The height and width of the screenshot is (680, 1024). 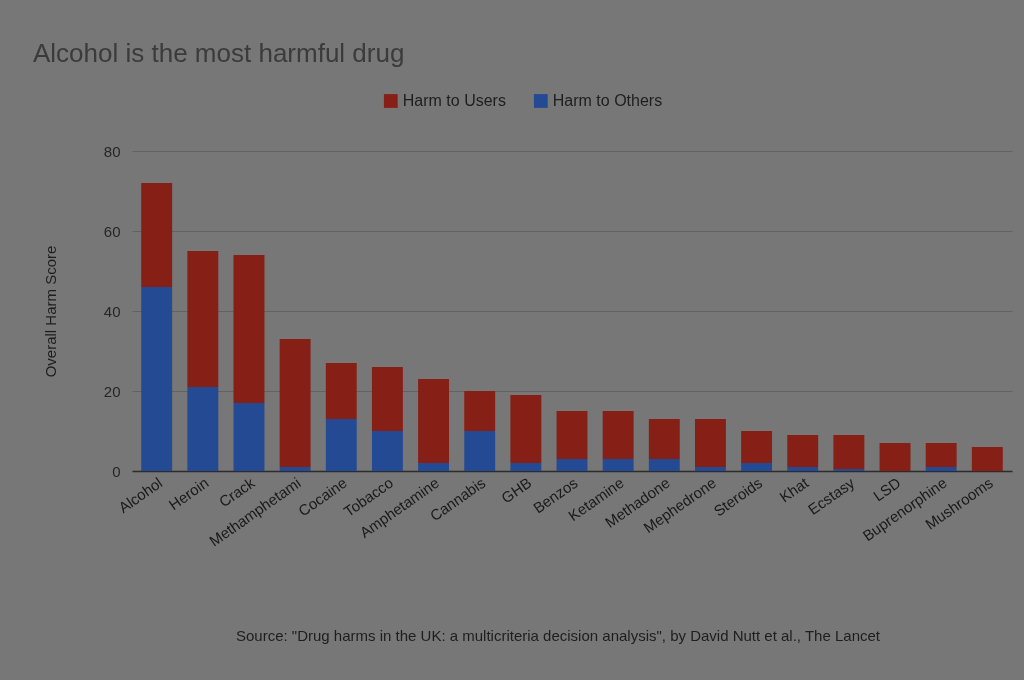 What do you see at coordinates (219, 53) in the screenshot?
I see `chart-title: Alcohol is the most harmful drug` at bounding box center [219, 53].